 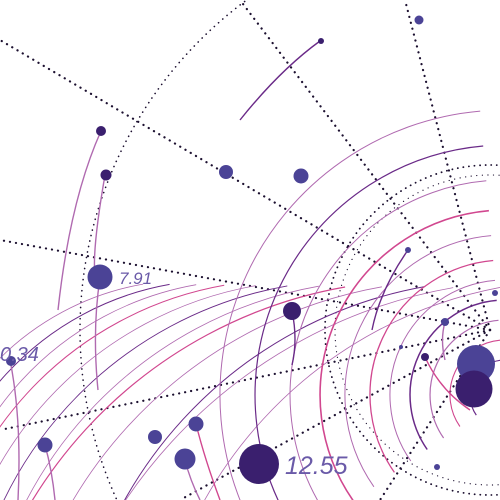 I want to click on value-label-a: 7.91, so click(x=135, y=278).